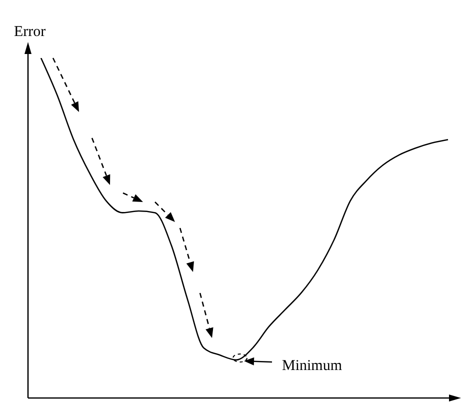  Describe the element at coordinates (30, 32) in the screenshot. I see `y-axis-title: Error` at that location.